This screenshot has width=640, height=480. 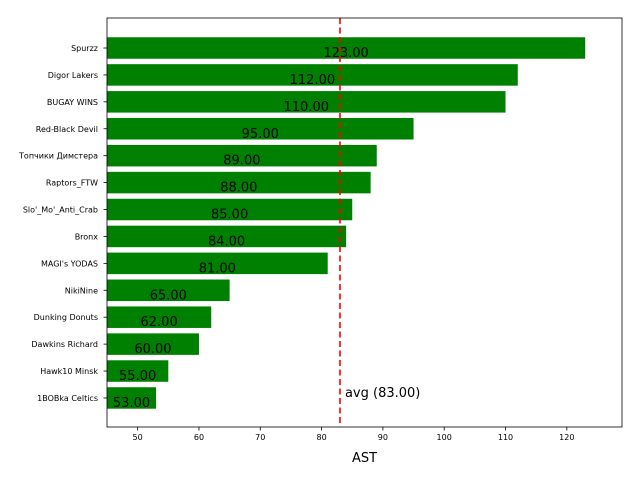 I want to click on x-axis-title: AST, so click(x=364, y=458).